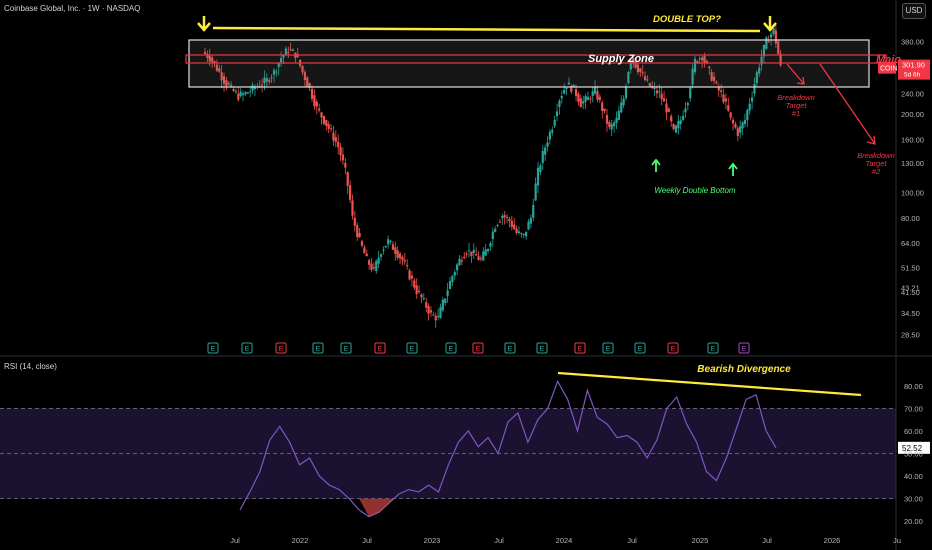 This screenshot has width=932, height=550. Describe the element at coordinates (910, 268) in the screenshot. I see `price-tick-label: 51.50` at that location.